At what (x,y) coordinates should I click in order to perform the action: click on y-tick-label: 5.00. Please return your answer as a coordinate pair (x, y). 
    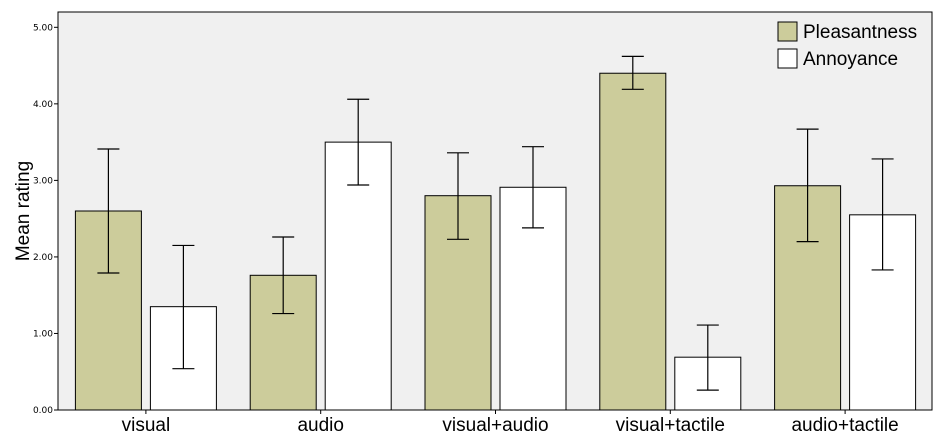
    Looking at the image, I should click on (43, 28).